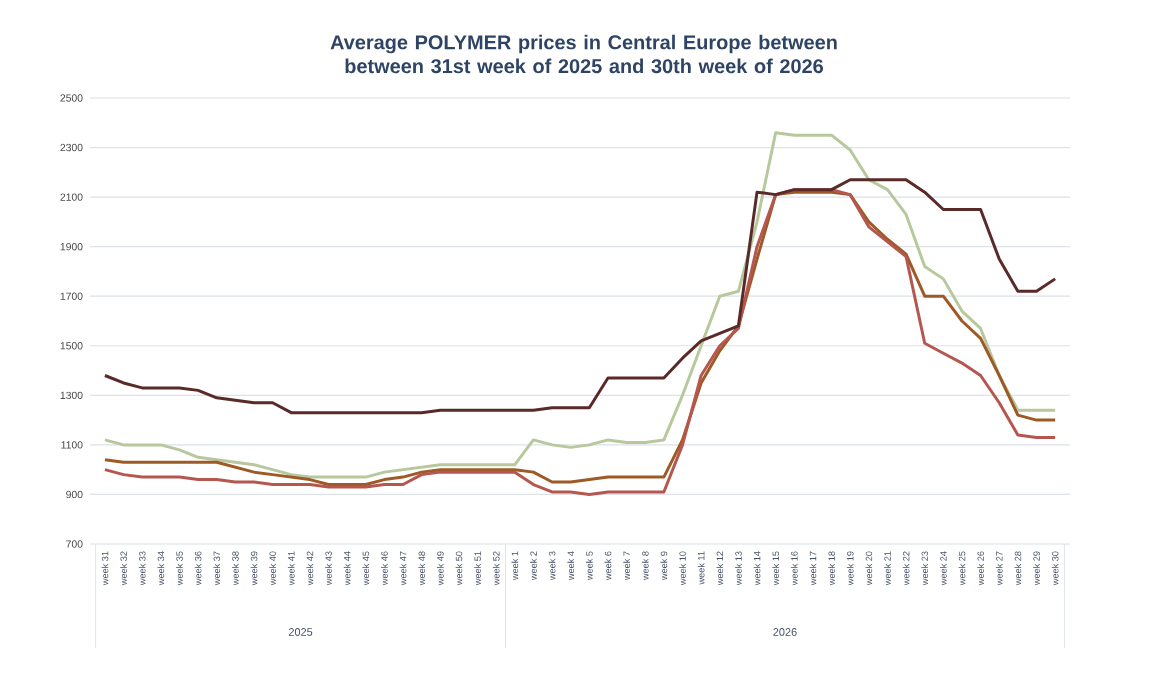  I want to click on chart-title: Average POLYMER prices in Central Europe between between 31st week of 2025 and 30th week of 2026, so click(583, 54).